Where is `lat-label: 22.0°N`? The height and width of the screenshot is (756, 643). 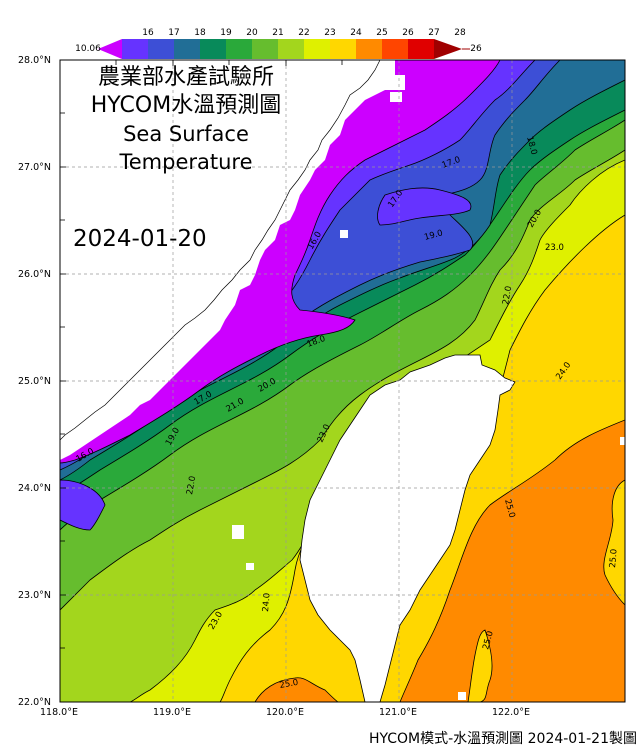
lat-label: 22.0°N is located at coordinates (35, 702).